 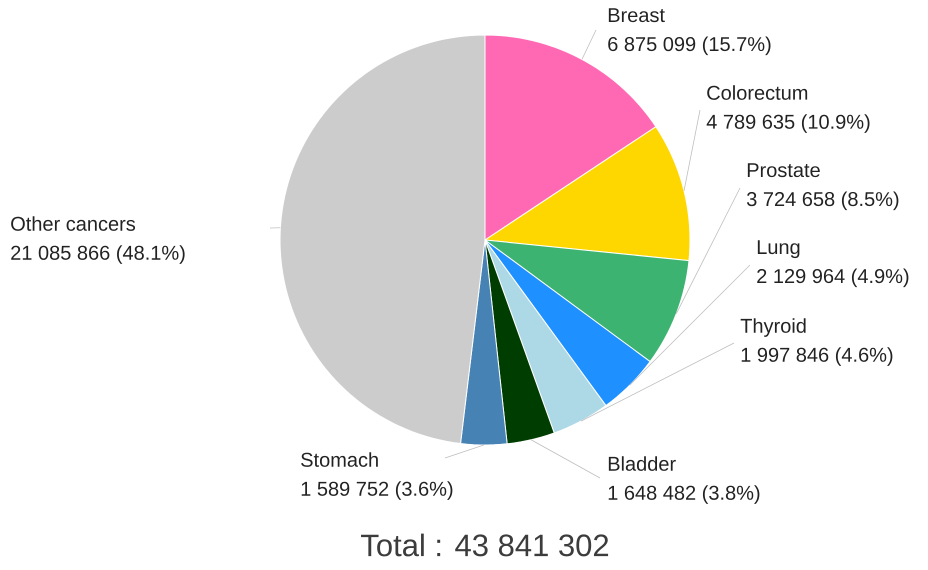 I want to click on data-label: 1 997 846 (4.6%), so click(x=817, y=356).